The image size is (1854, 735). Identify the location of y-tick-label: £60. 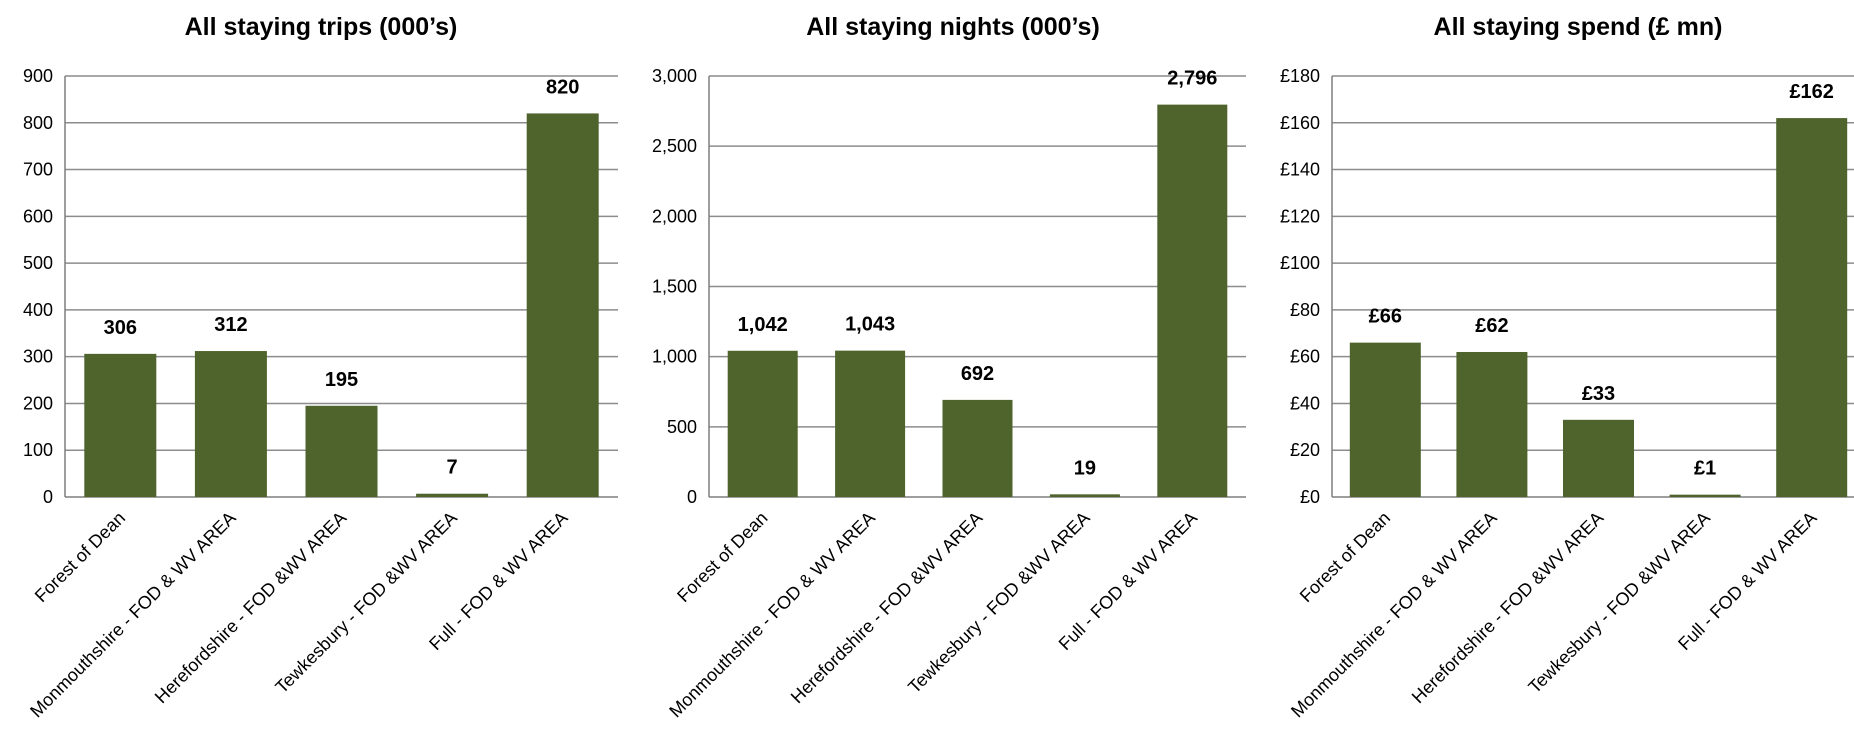
(1305, 357).